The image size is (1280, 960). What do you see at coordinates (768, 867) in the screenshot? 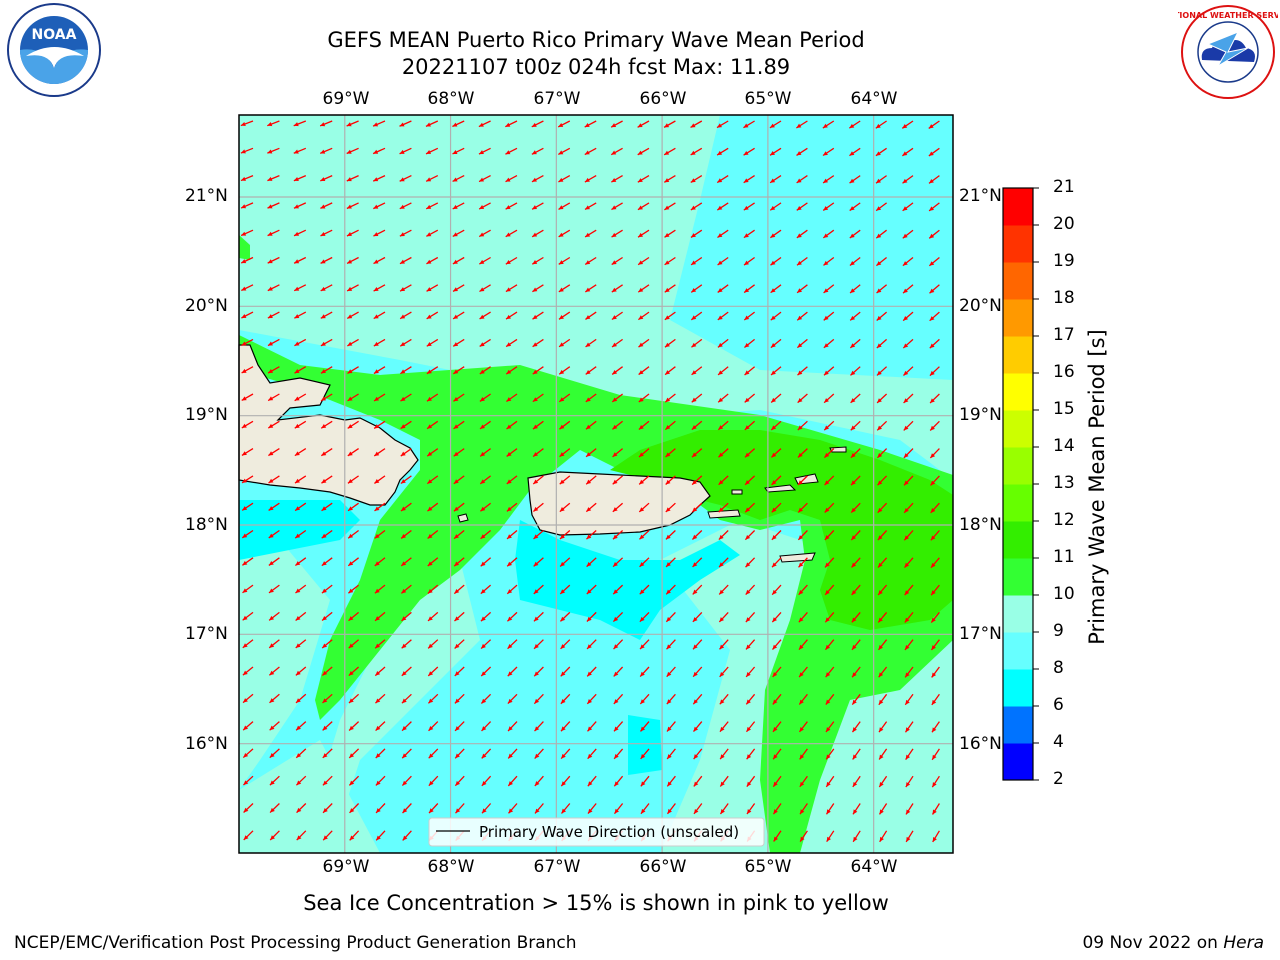
I see `lon-label-bottom: 65°W` at bounding box center [768, 867].